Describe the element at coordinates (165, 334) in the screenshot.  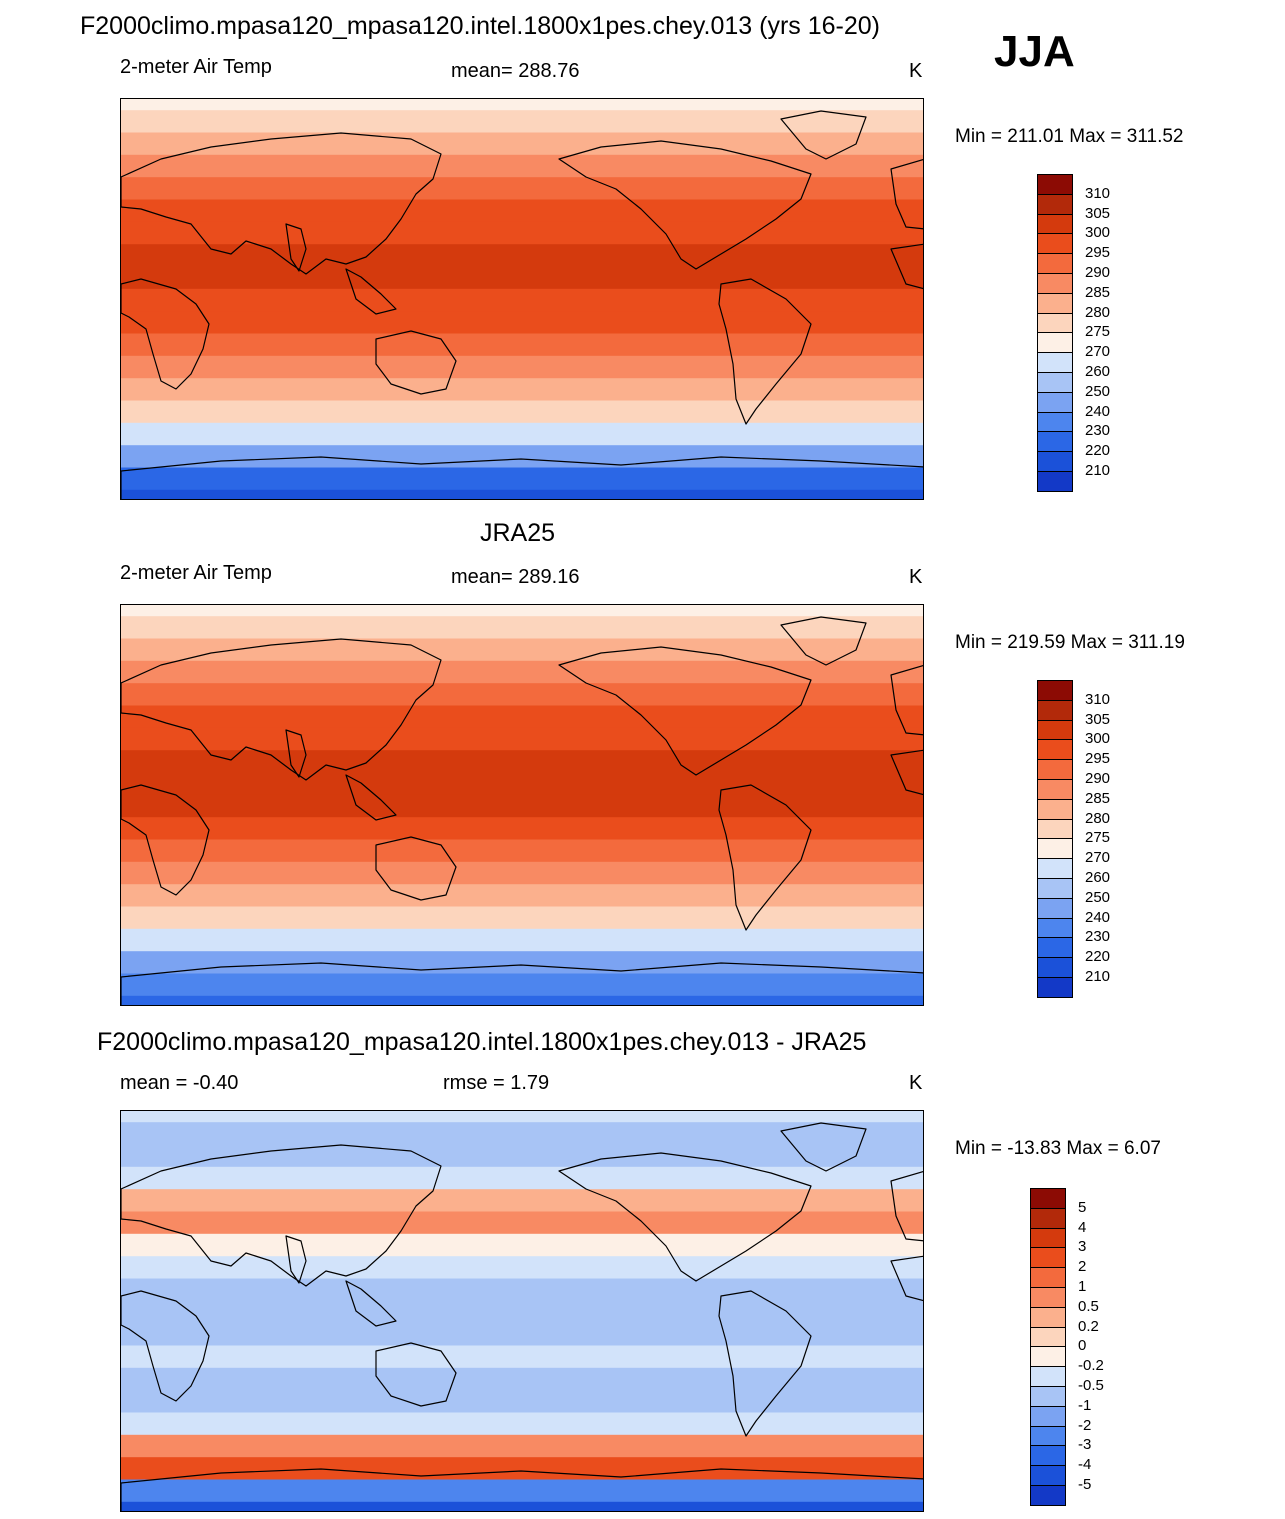
I see `coastline-africa` at that location.